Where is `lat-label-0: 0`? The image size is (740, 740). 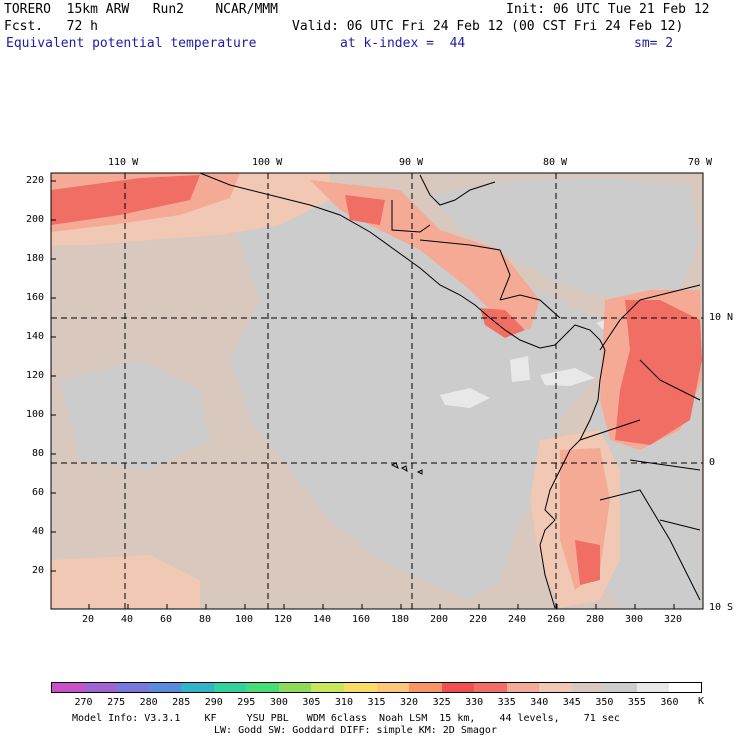
lat-label-0: 0 is located at coordinates (712, 462).